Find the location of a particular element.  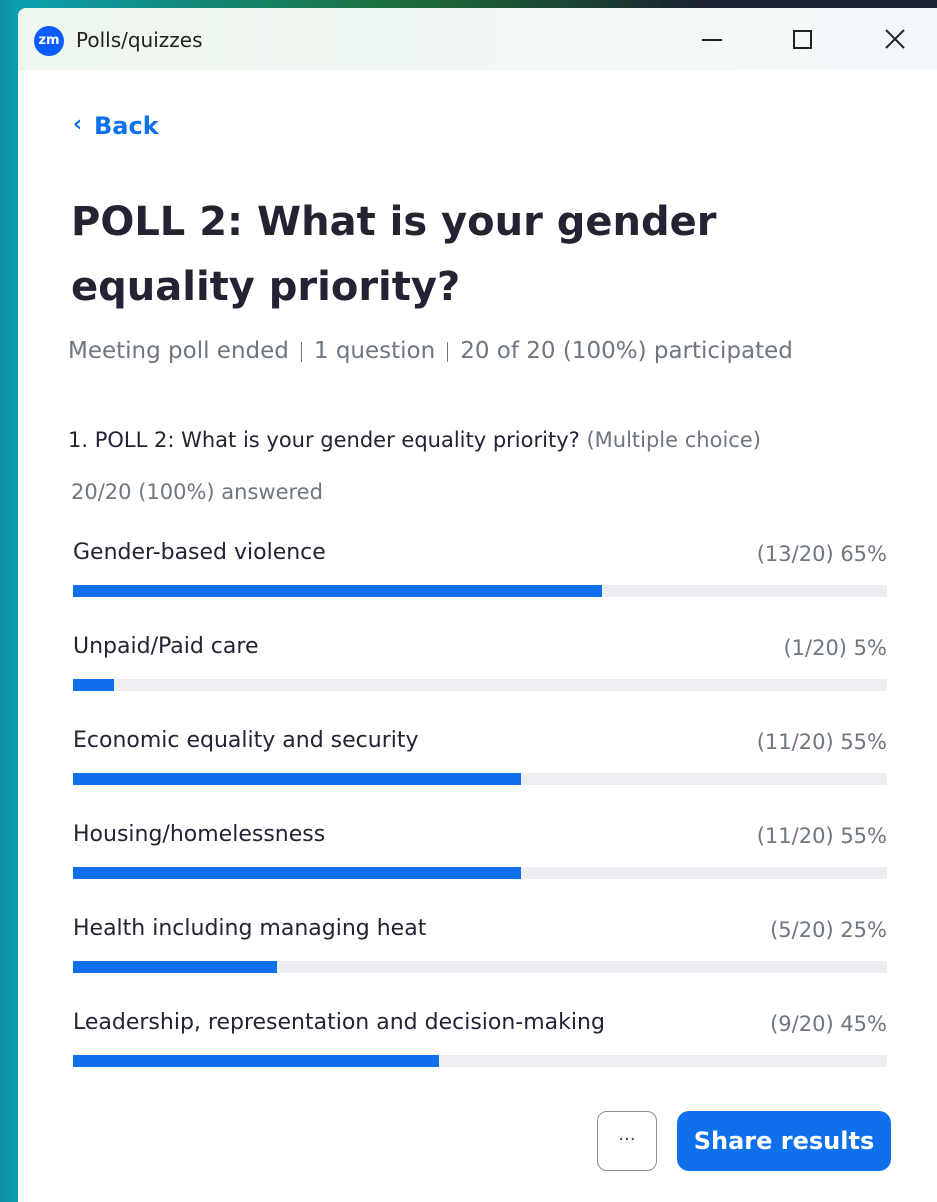

question-kind: (Multiple choice) is located at coordinates (673, 440).